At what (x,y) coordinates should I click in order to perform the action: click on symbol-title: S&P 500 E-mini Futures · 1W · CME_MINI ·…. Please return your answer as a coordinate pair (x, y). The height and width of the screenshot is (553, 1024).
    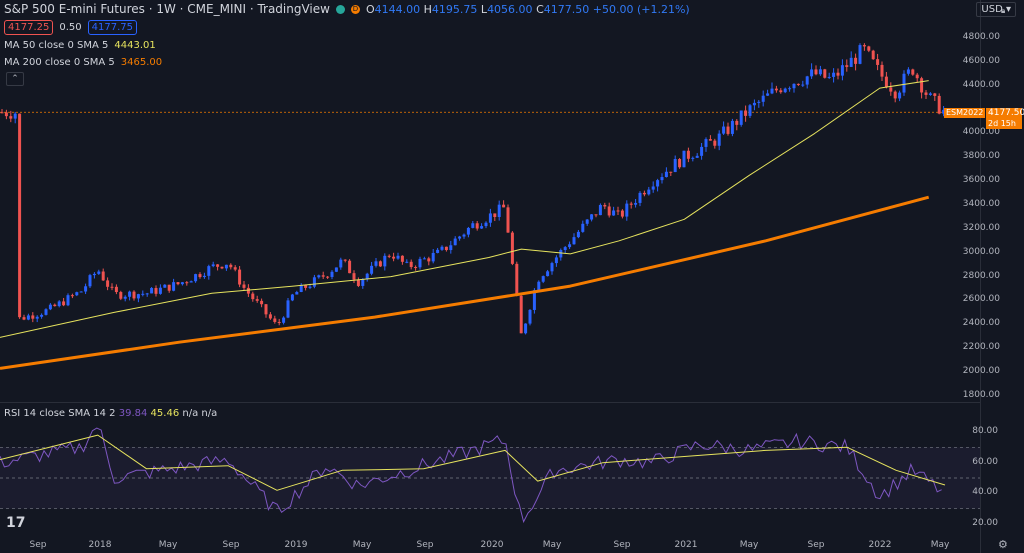
    Looking at the image, I should click on (167, 9).